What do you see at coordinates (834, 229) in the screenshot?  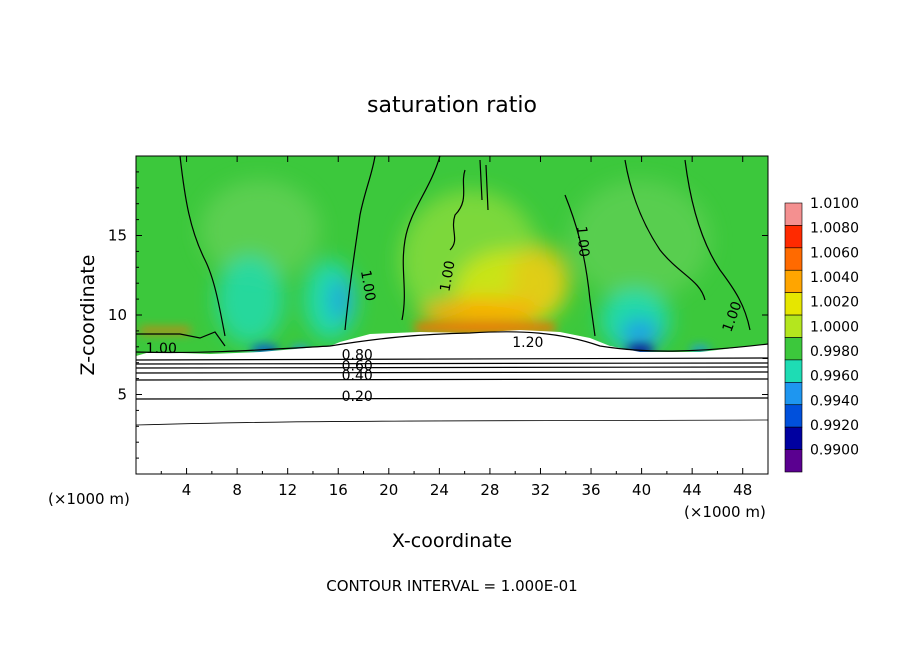 I see `colorbar-label: 1.0080` at bounding box center [834, 229].